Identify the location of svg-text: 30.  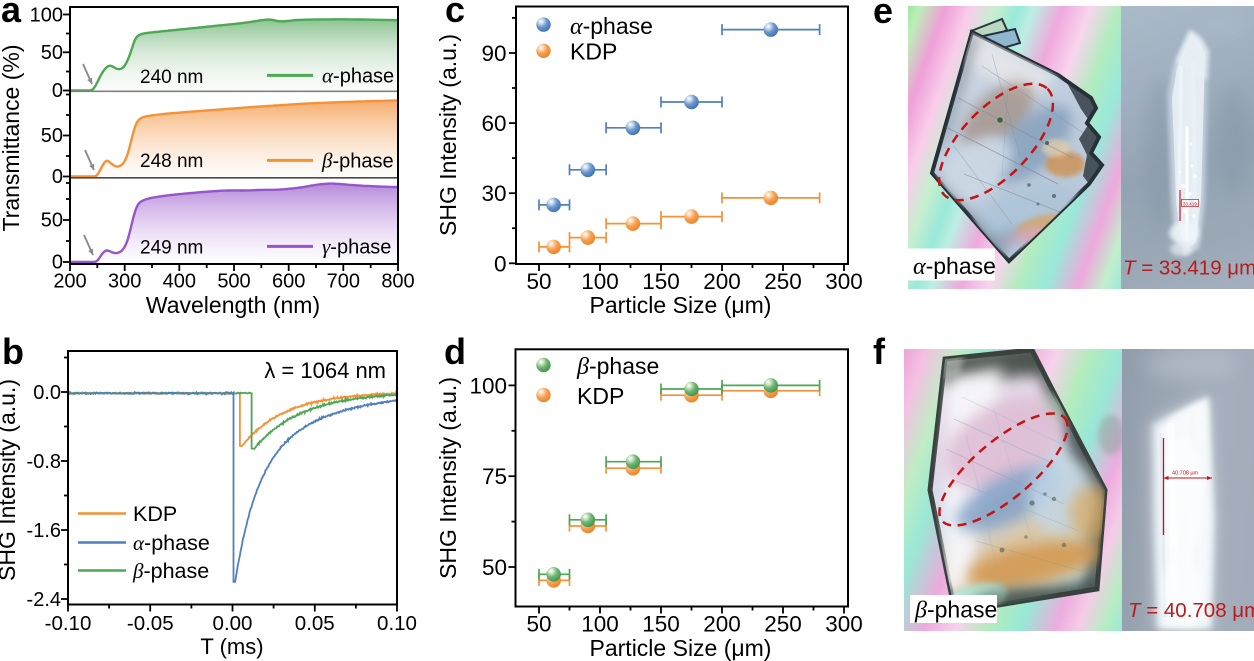
(493, 193).